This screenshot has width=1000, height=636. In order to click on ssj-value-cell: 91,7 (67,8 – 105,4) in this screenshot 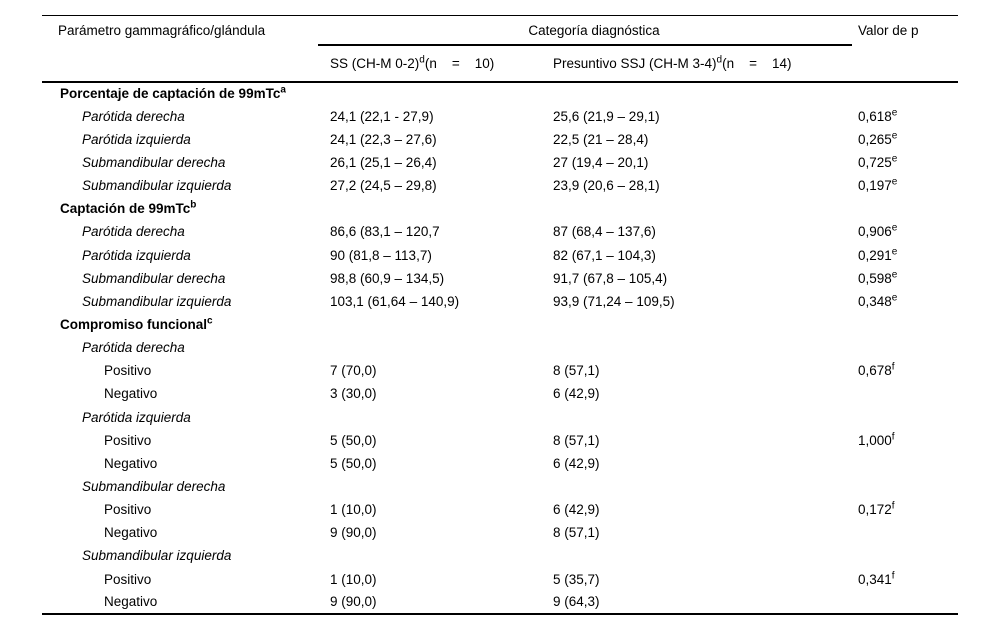, I will do `click(610, 278)`.